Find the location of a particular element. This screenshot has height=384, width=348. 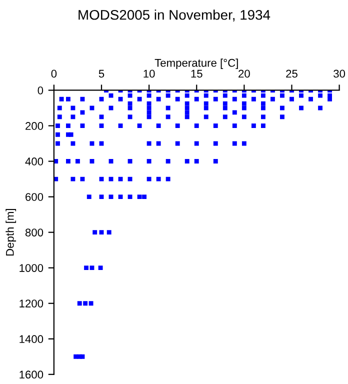

x-tick-label: 25 is located at coordinates (292, 74).